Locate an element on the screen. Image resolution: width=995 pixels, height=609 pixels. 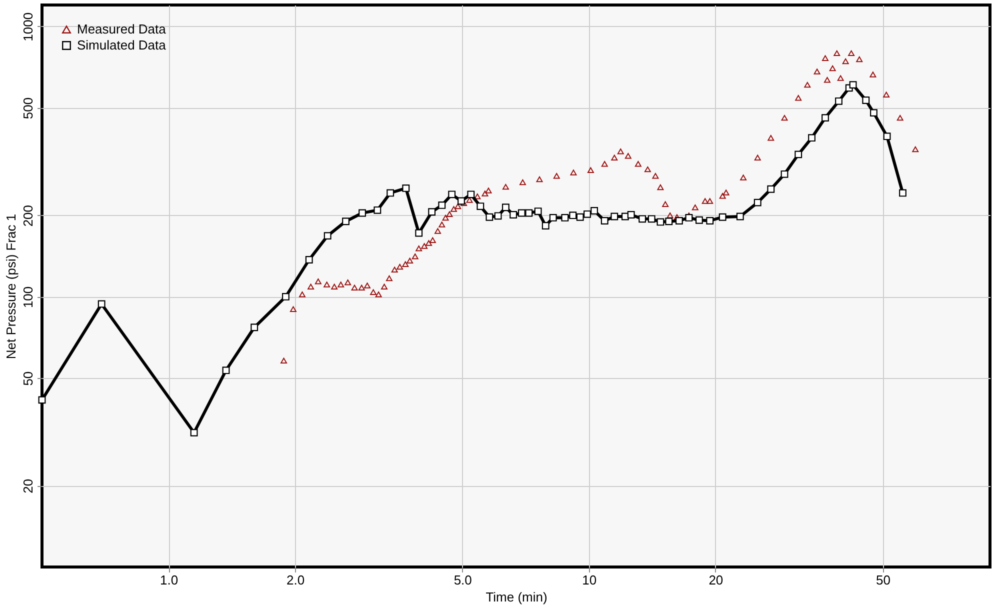
y-tick-label: 50 is located at coordinates (28, 378).